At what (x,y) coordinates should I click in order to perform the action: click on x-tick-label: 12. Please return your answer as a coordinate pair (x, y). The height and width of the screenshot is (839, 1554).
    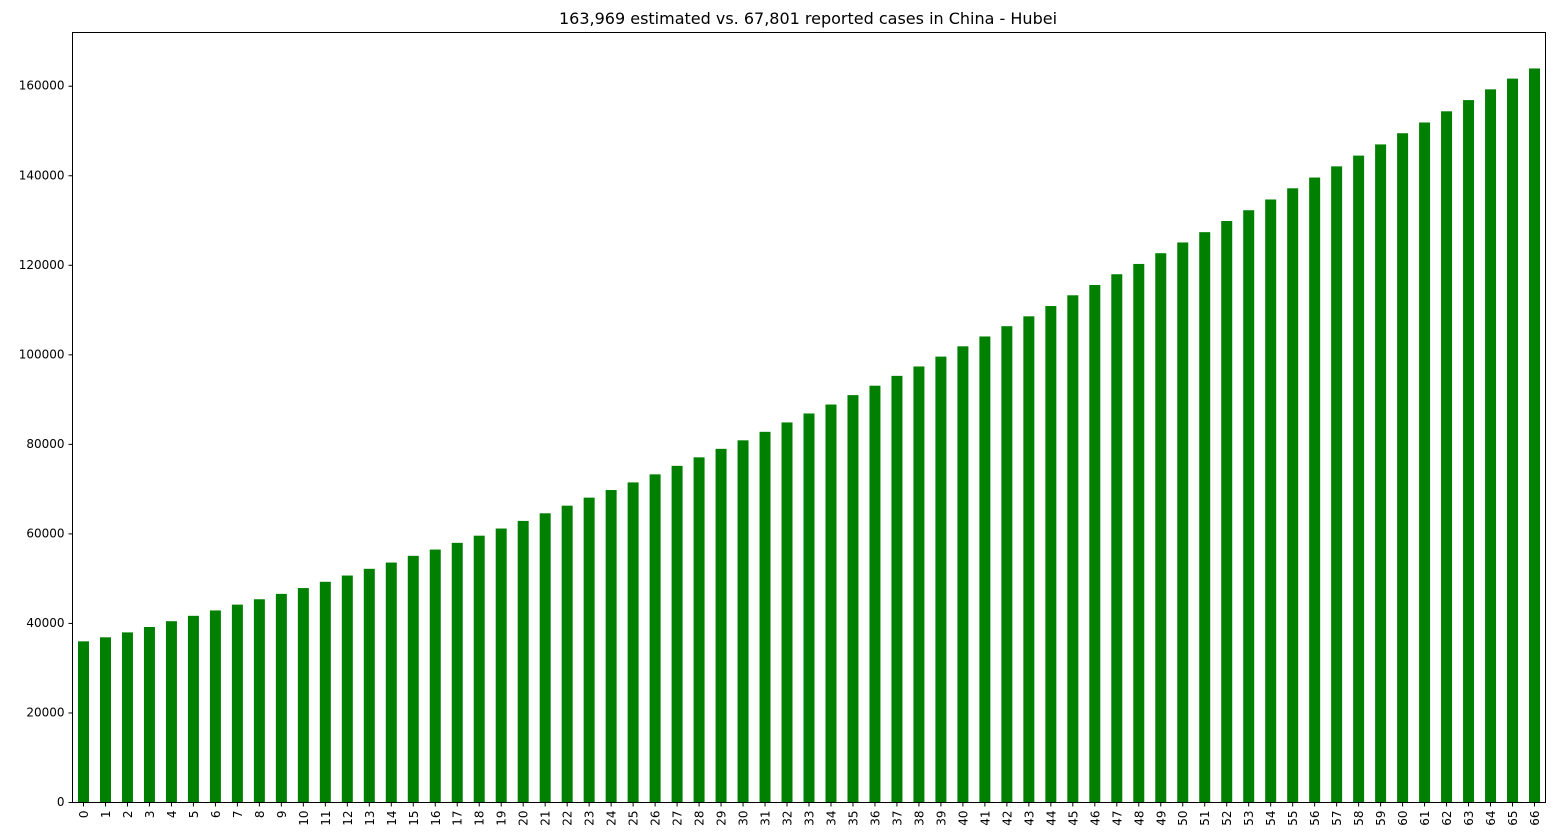
    Looking at the image, I should click on (348, 818).